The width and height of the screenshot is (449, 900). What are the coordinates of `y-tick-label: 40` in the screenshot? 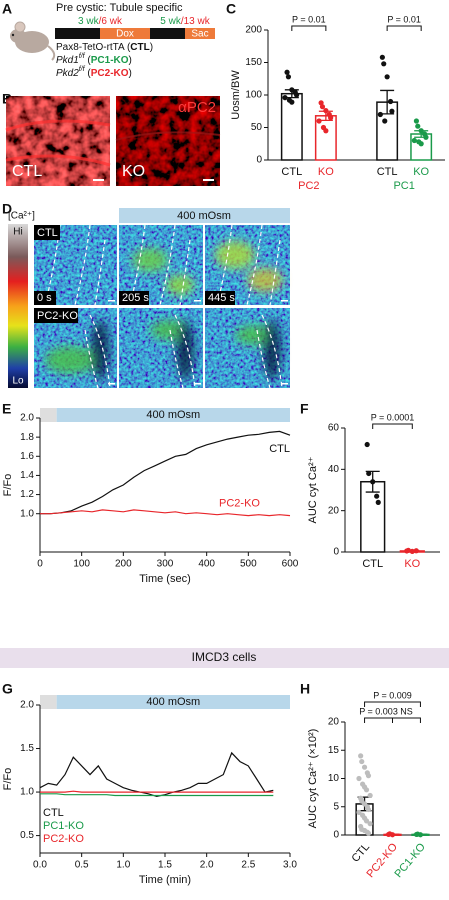 It's located at (334, 469).